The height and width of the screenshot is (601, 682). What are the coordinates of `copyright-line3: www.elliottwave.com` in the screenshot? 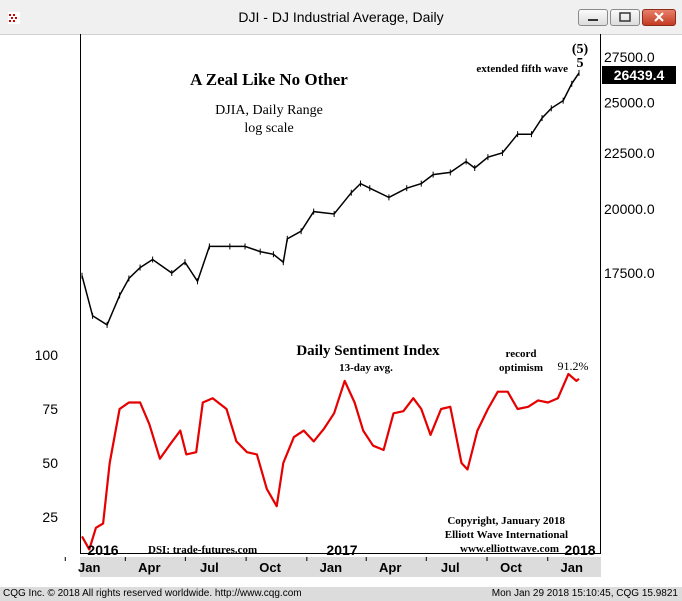 It's located at (509, 549).